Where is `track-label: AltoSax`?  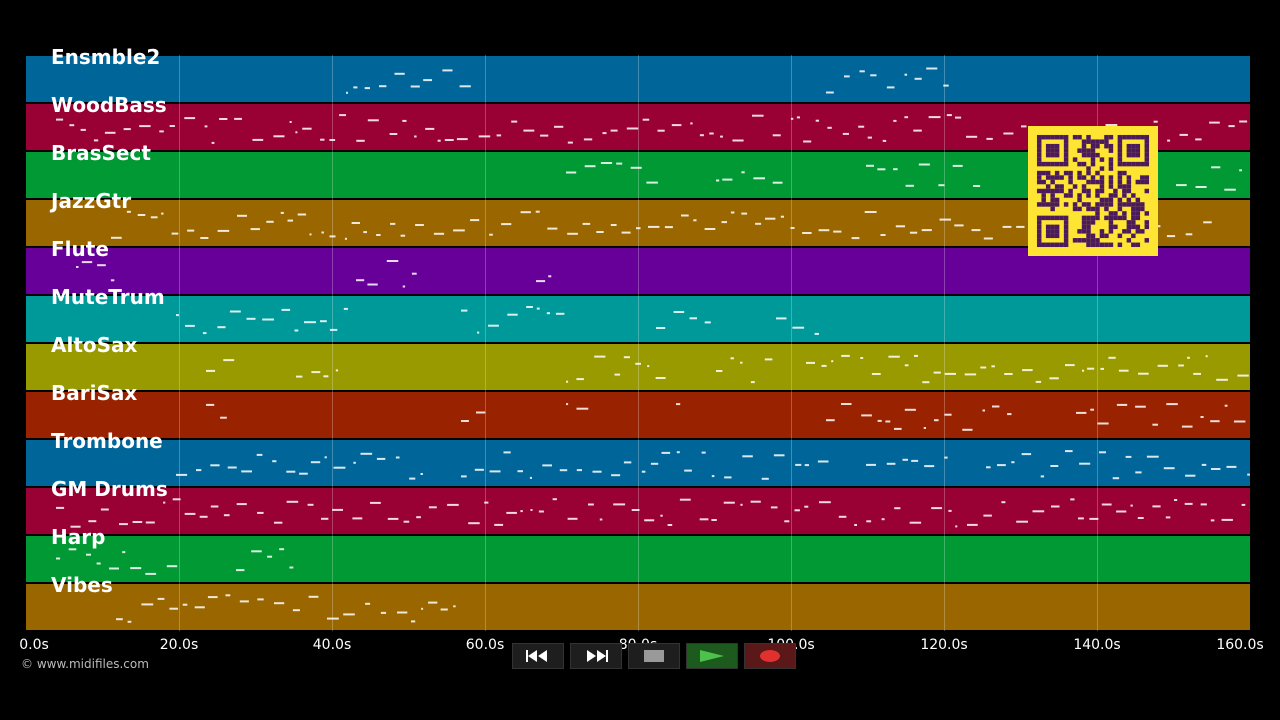
track-label: AltoSax is located at coordinates (94, 345).